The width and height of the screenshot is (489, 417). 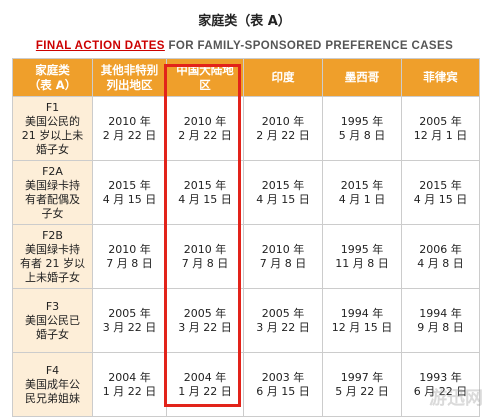 I want to click on watermark: 游迅网, so click(x=456, y=398).